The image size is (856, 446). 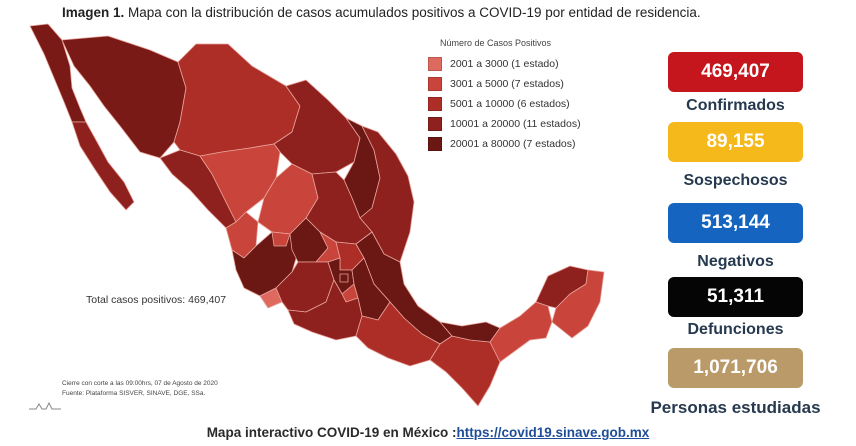 What do you see at coordinates (265, 264) in the screenshot?
I see `state-jalisco` at bounding box center [265, 264].